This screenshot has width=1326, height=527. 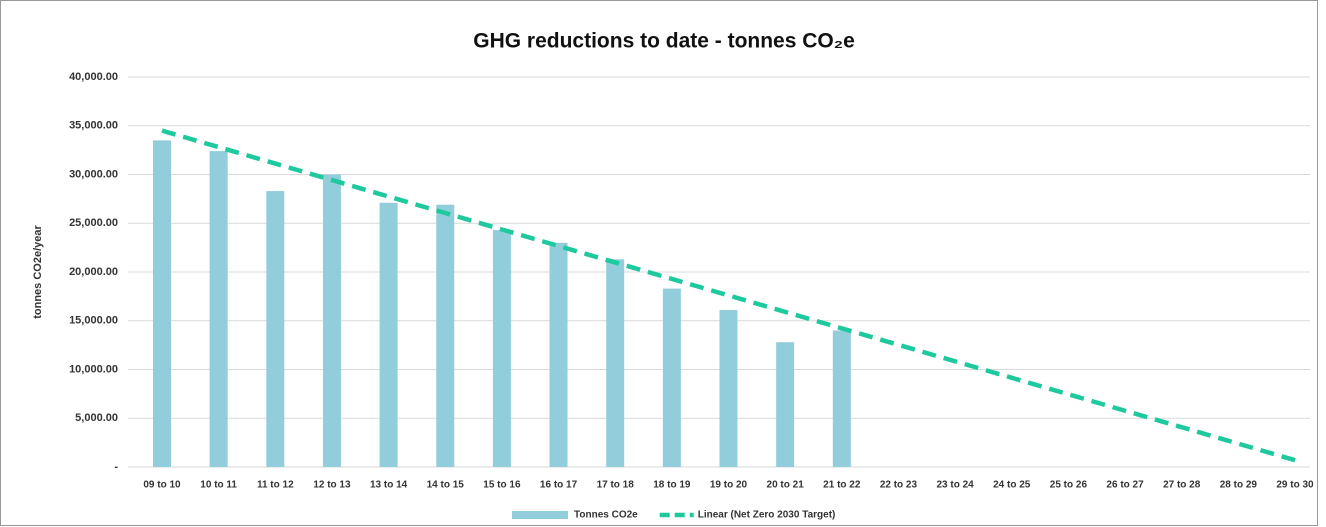 I want to click on y-tick-label: 15,000.00, so click(x=93, y=321).